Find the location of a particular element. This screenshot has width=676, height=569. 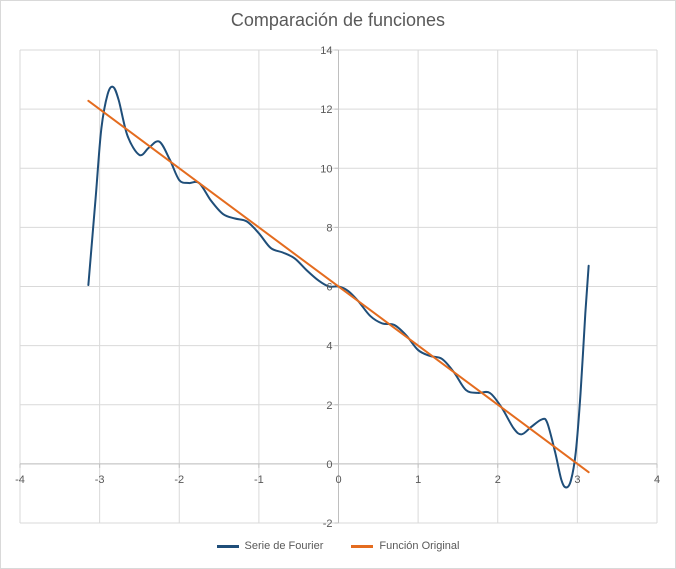

x-tick-label: 3 is located at coordinates (577, 480).